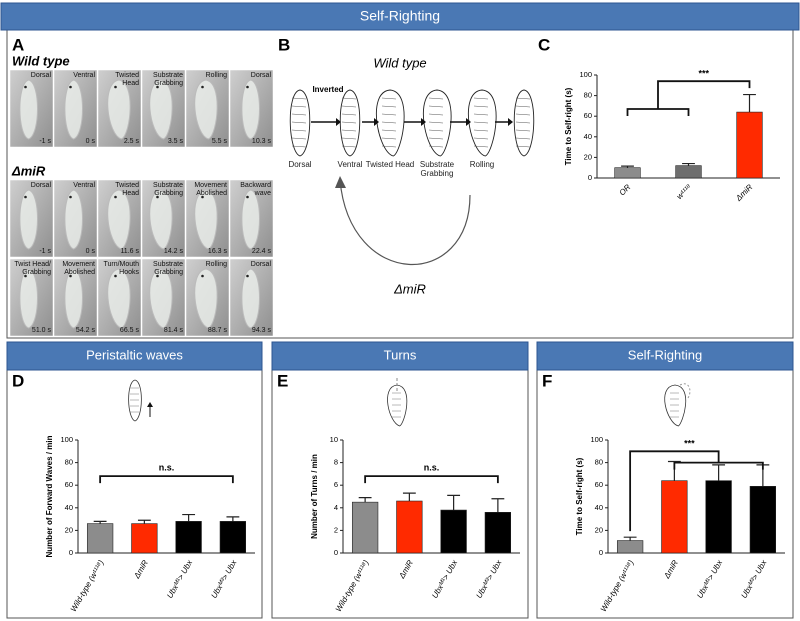 Image resolution: width=800 pixels, height=621 pixels. Describe the element at coordinates (336, 462) in the screenshot. I see `y-tick-label: 8` at that location.